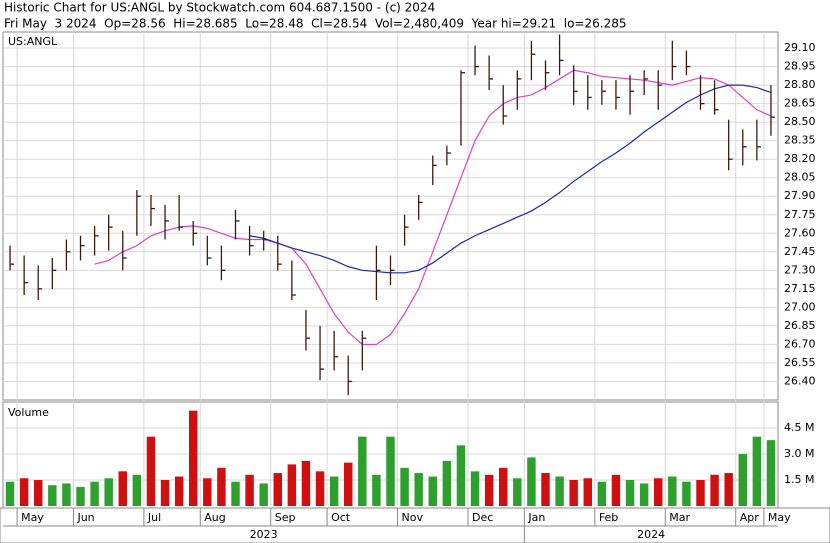  Describe the element at coordinates (800, 325) in the screenshot. I see `y-tick-label: 26.85` at that location.